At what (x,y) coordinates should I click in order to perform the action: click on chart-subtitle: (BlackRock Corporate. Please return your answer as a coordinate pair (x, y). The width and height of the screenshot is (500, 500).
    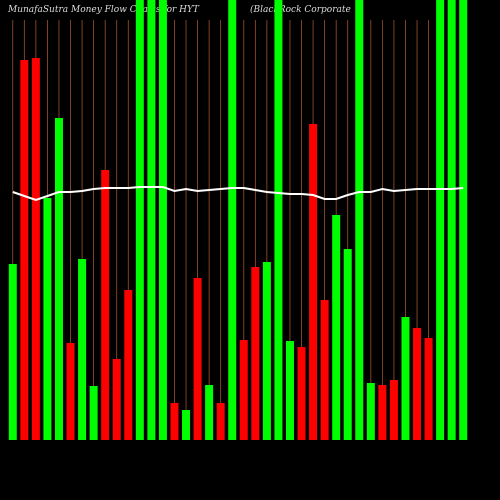
    Looking at the image, I should click on (300, 9).